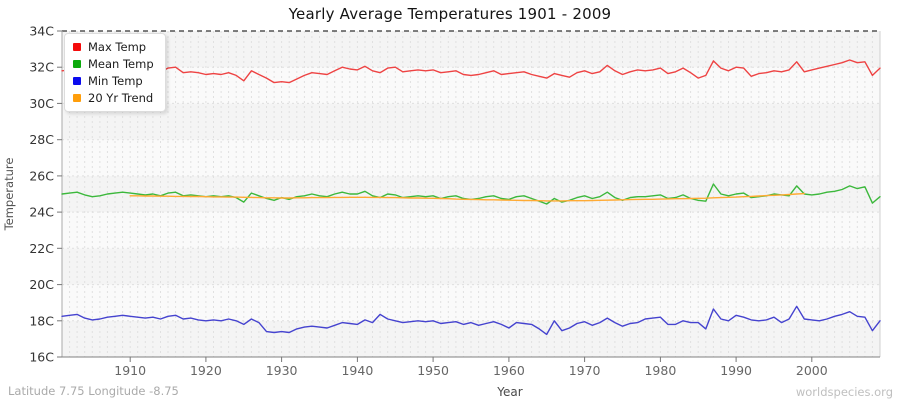 This screenshot has height=400, width=900. Describe the element at coordinates (41, 31) in the screenshot. I see `y-tick-label: 34C` at that location.